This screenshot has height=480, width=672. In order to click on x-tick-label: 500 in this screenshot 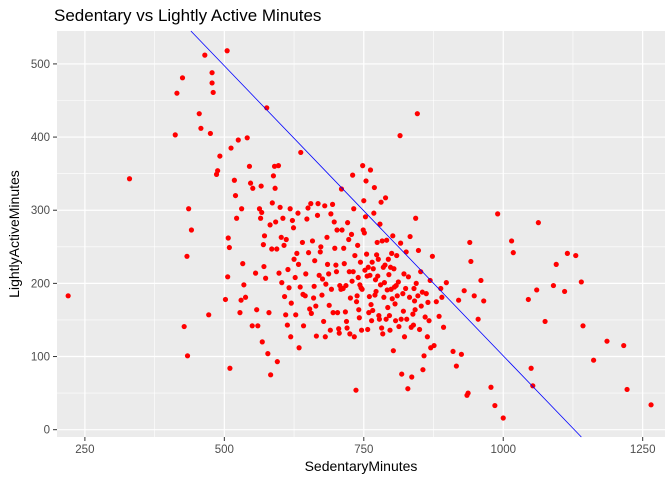, I will do `click(224, 450)`.